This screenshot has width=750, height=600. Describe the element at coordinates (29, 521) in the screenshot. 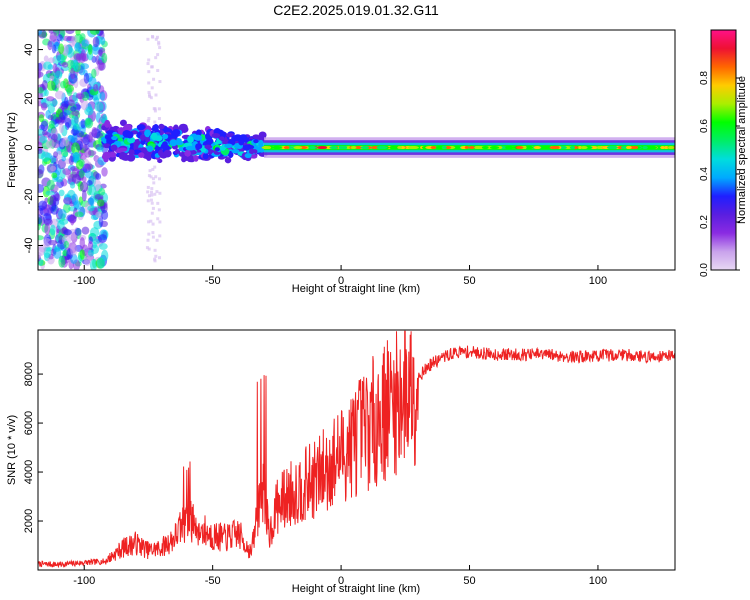

I see `snr-y-tick-label: 2000` at that location.